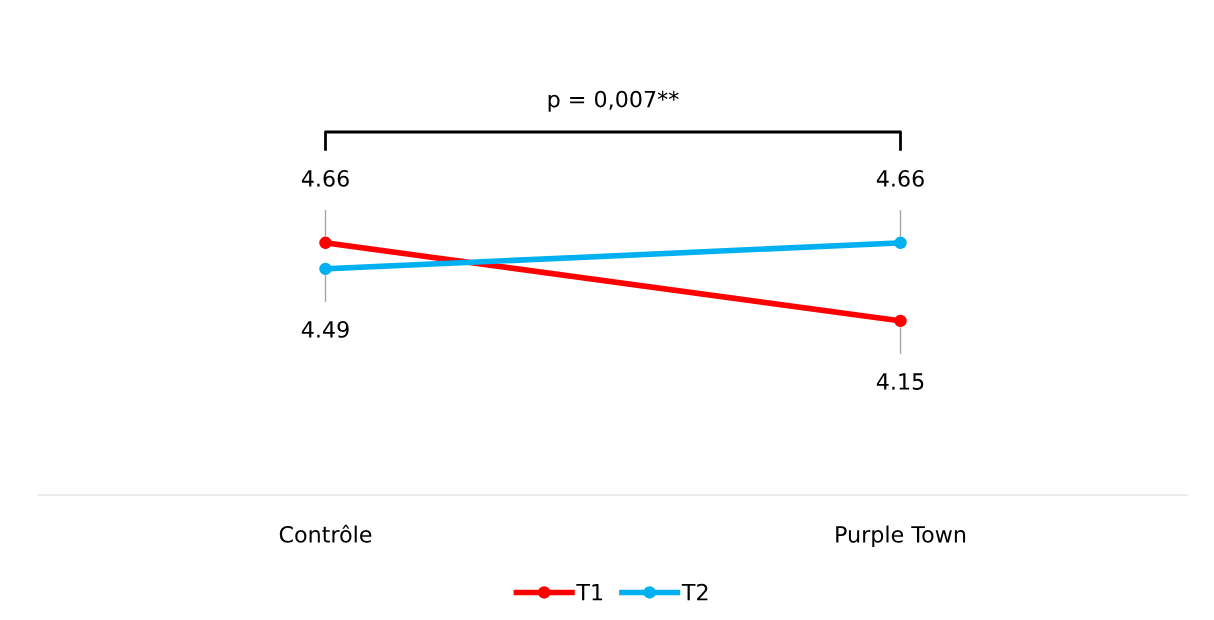 This screenshot has height=620, width=1214. I want to click on data-label: 4.49, so click(325, 329).